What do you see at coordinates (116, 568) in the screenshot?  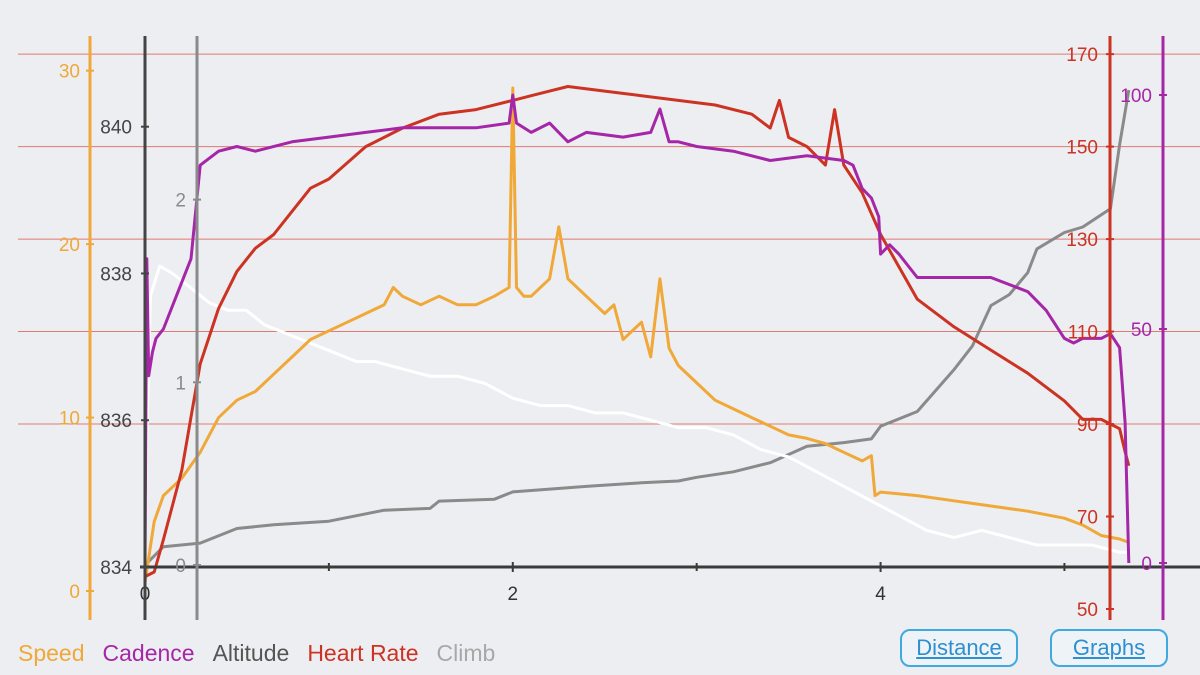 I see `altitude-tick-label: 834` at bounding box center [116, 568].